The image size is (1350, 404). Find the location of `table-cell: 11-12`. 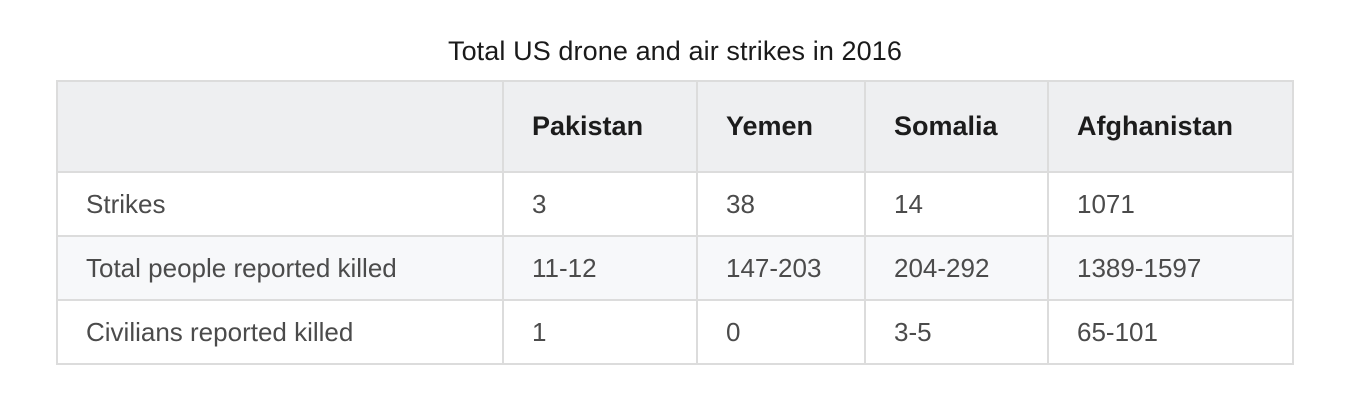

table-cell: 11-12 is located at coordinates (600, 268).